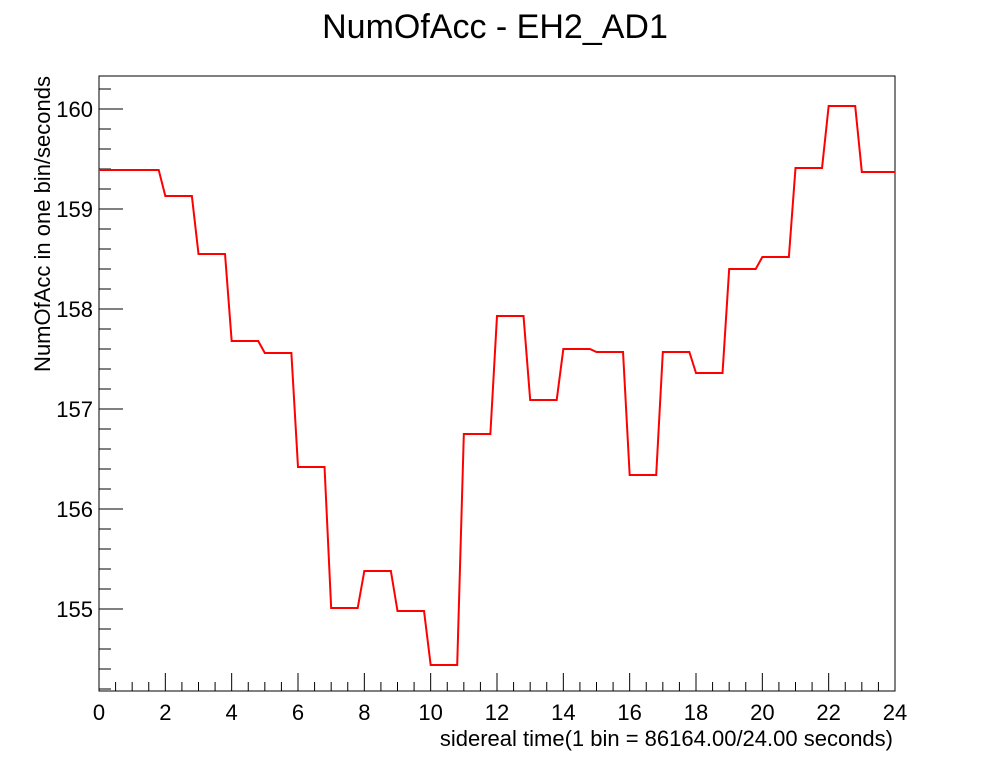 The width and height of the screenshot is (996, 772). Describe the element at coordinates (74, 609) in the screenshot. I see `y-tick-label: 155` at that location.